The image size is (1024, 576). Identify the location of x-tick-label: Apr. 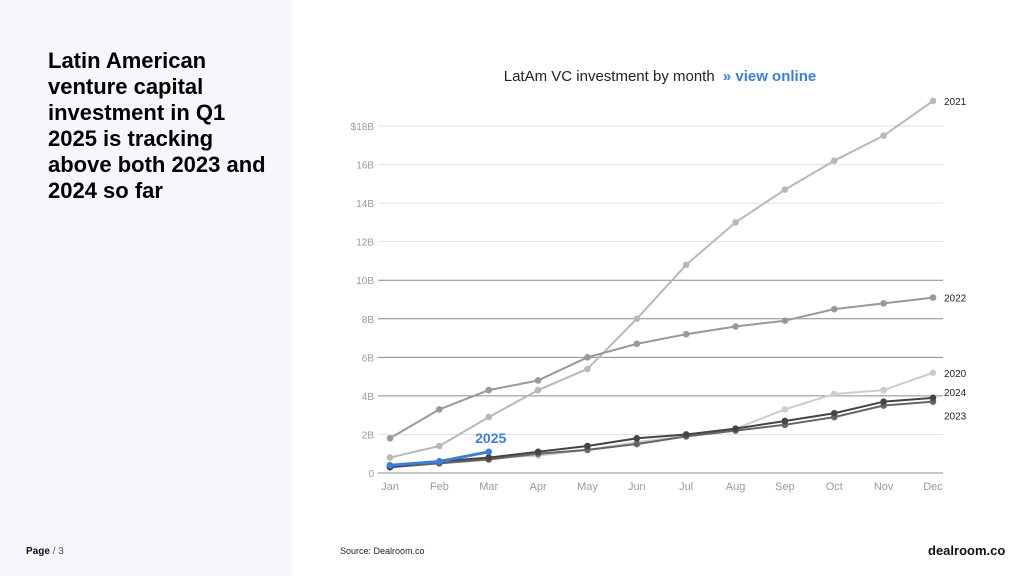
(538, 487).